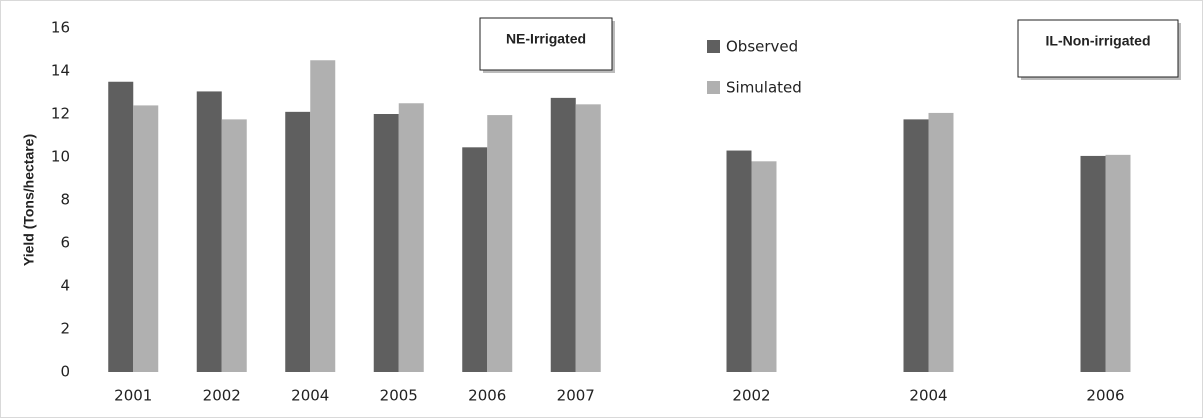 Image resolution: width=1203 pixels, height=418 pixels. I want to click on x-tick-label: 2007, so click(576, 396).